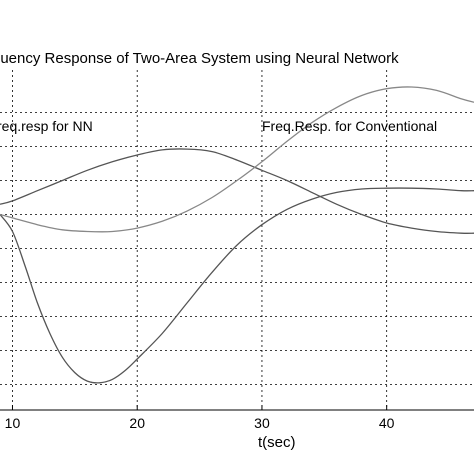 This screenshot has height=474, width=474. Describe the element at coordinates (277, 442) in the screenshot. I see `x-axis-label: t(sec)` at that location.